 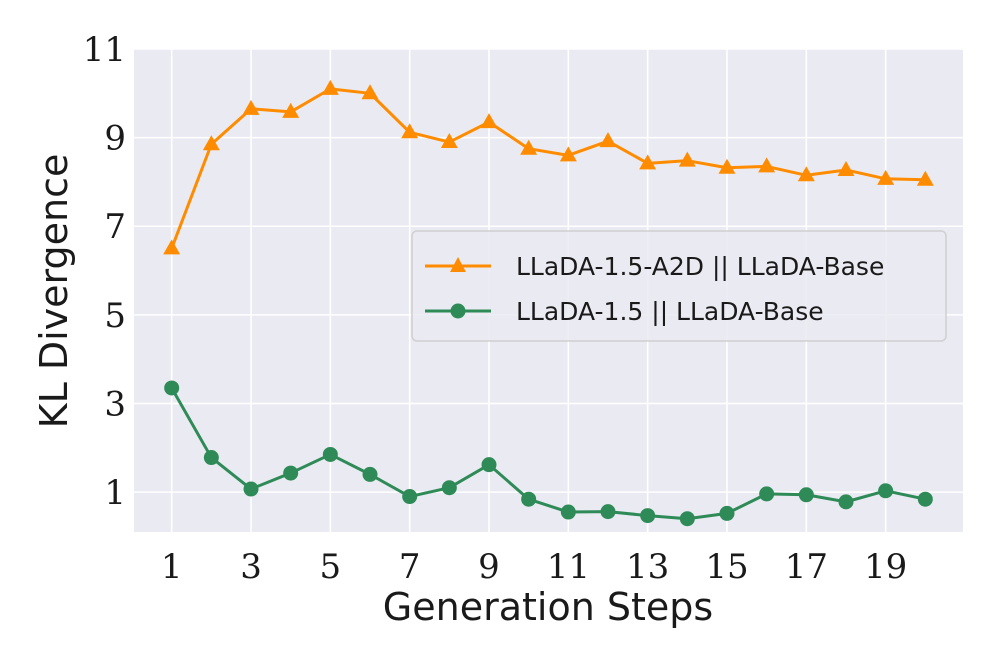 What do you see at coordinates (115, 404) in the screenshot?
I see `y-tick-label: 3` at bounding box center [115, 404].